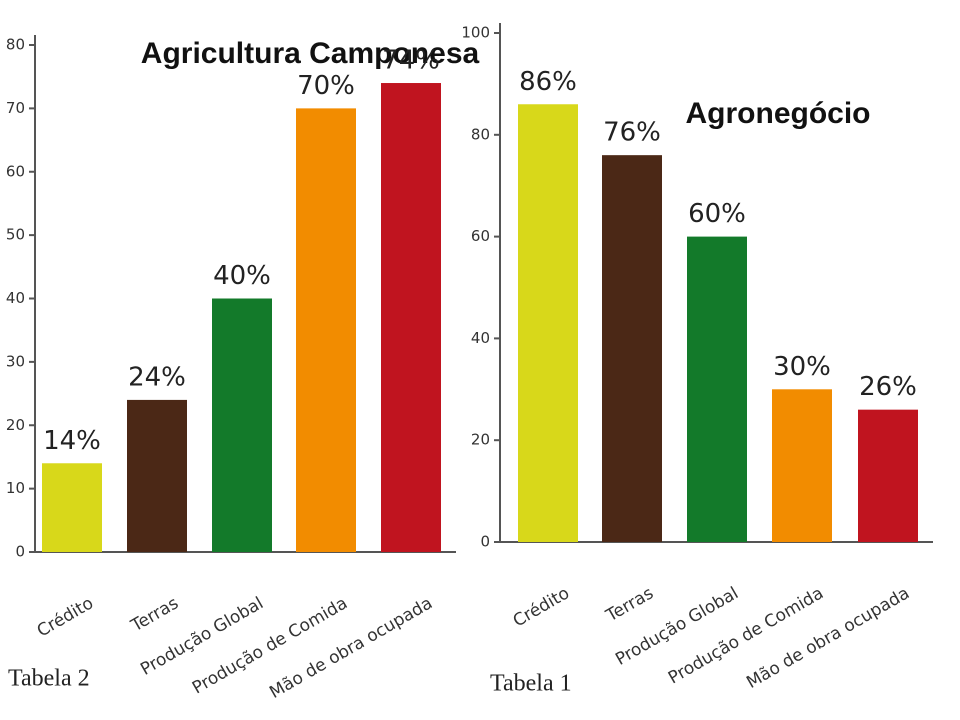 Image resolution: width=960 pixels, height=720 pixels. Describe the element at coordinates (802, 367) in the screenshot. I see `value-label: 30%` at that location.